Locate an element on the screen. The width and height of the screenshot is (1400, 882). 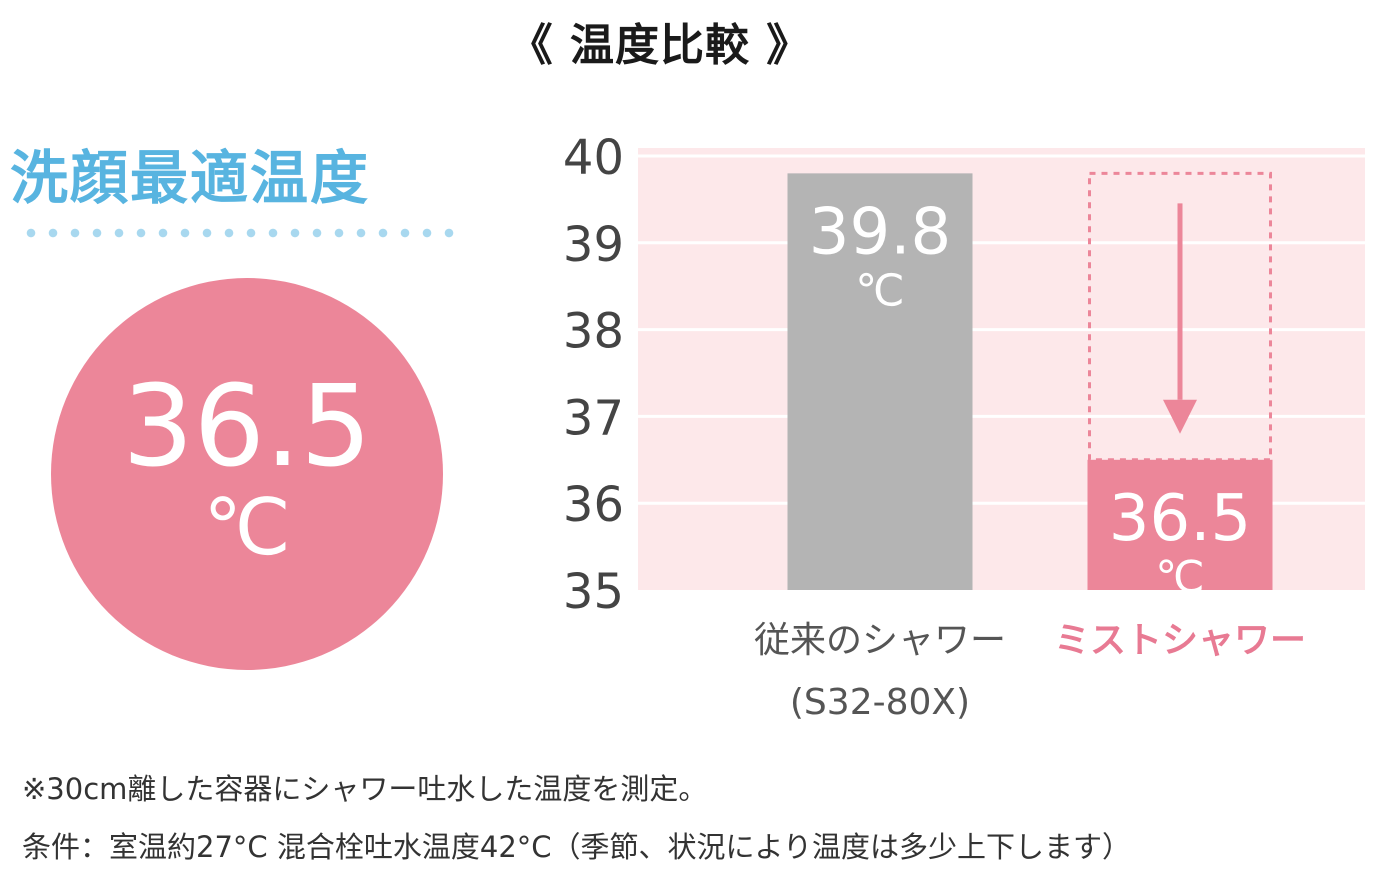
y-tick-label: 35 is located at coordinates (593, 592).